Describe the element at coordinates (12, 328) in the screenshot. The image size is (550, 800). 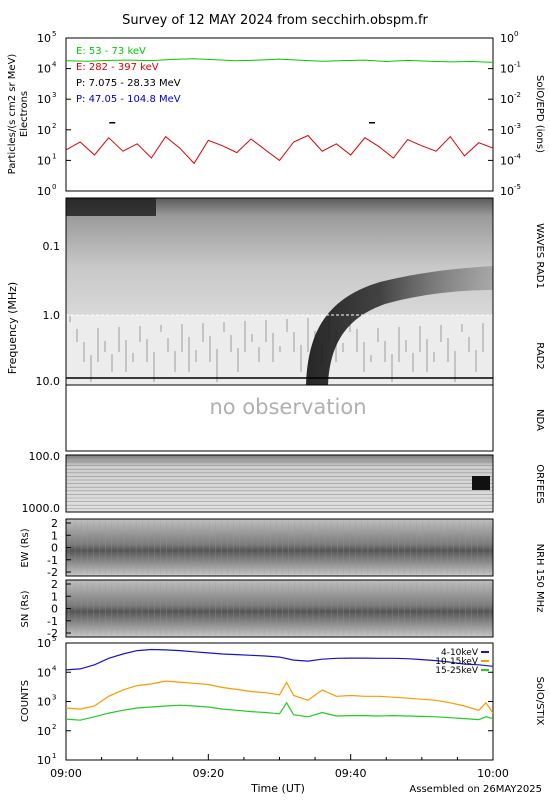
I see `frequency-ylabel: Frequency (MHz)` at that location.